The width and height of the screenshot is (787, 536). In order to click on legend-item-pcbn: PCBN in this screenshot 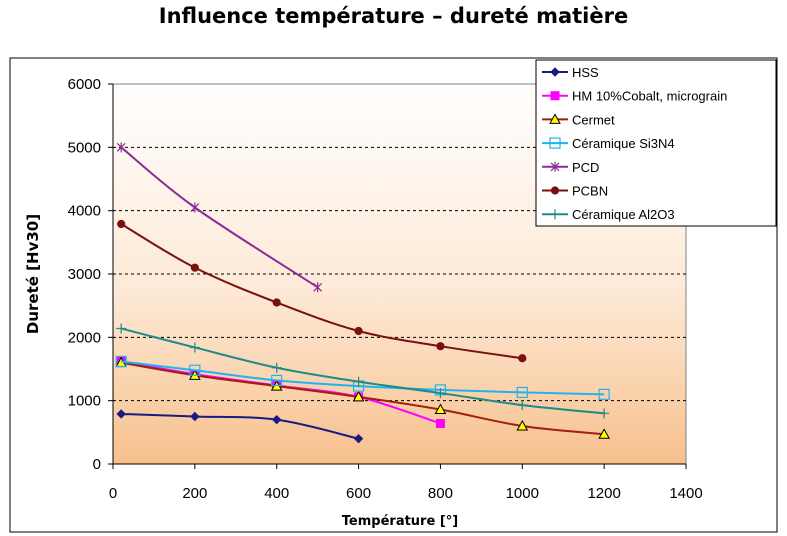, I will do `click(575, 191)`.